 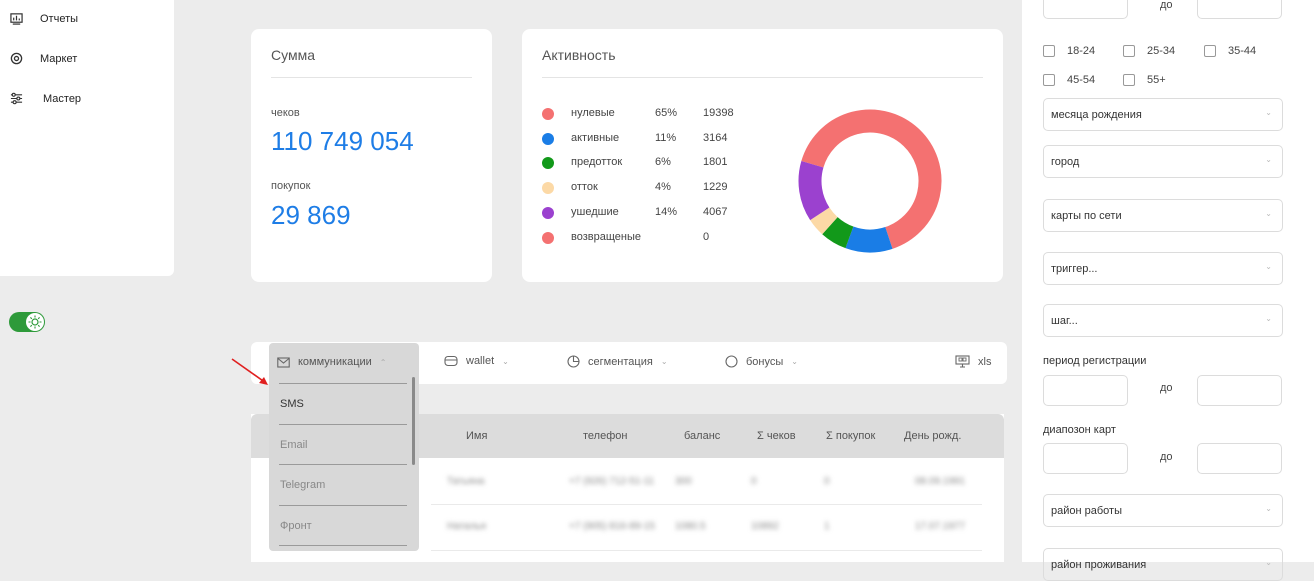 I want to click on cell-name: Наталья, so click(x=467, y=526).